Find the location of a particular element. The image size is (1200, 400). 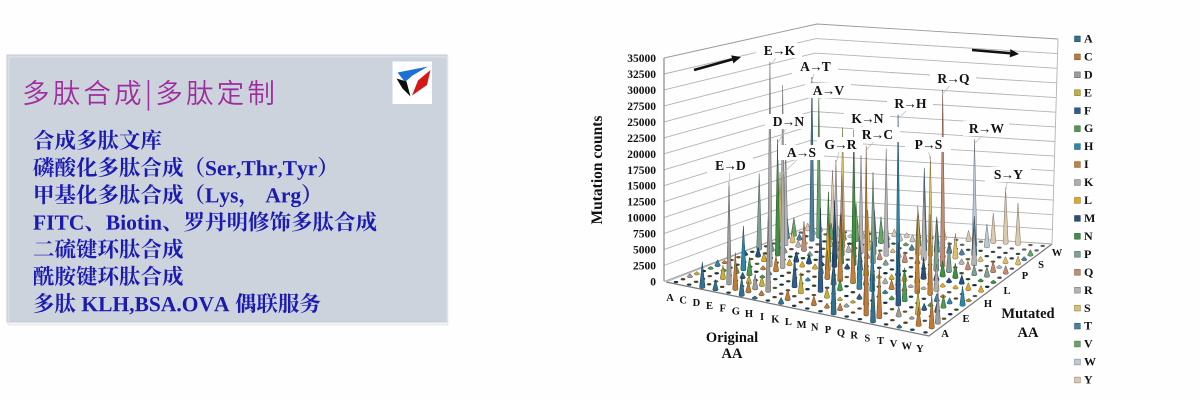

svg-text: E→K is located at coordinates (780, 50).